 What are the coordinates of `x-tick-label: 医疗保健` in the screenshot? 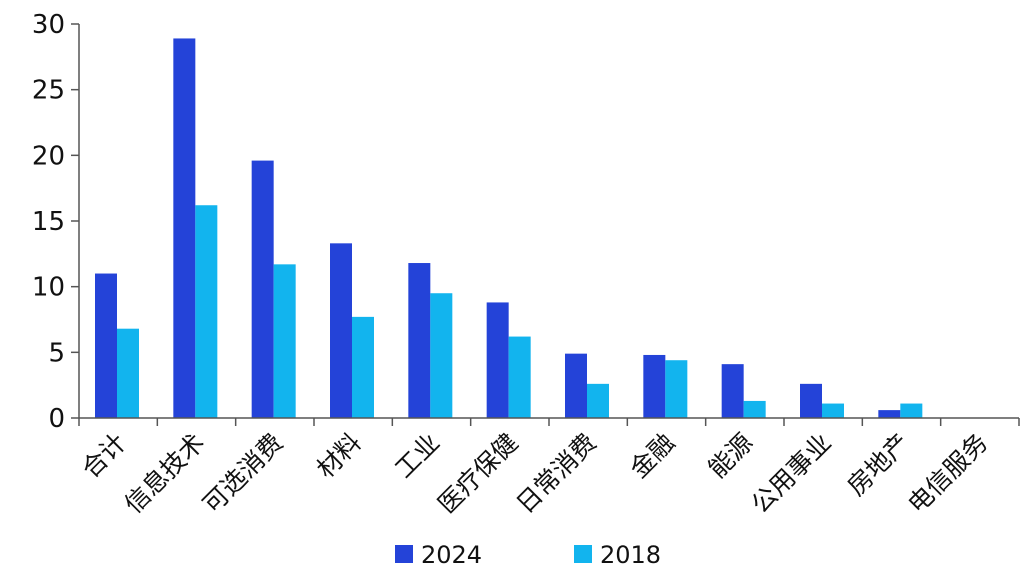 It's located at (477, 473).